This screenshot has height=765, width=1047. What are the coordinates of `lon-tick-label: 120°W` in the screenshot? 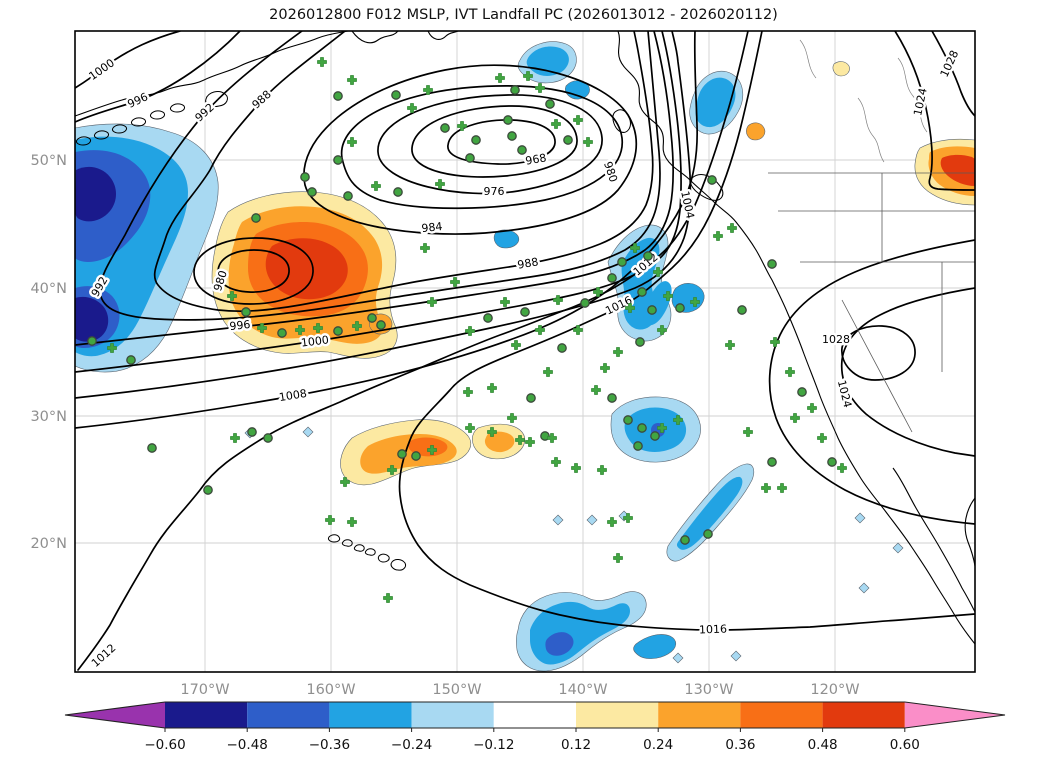 It's located at (834, 690).